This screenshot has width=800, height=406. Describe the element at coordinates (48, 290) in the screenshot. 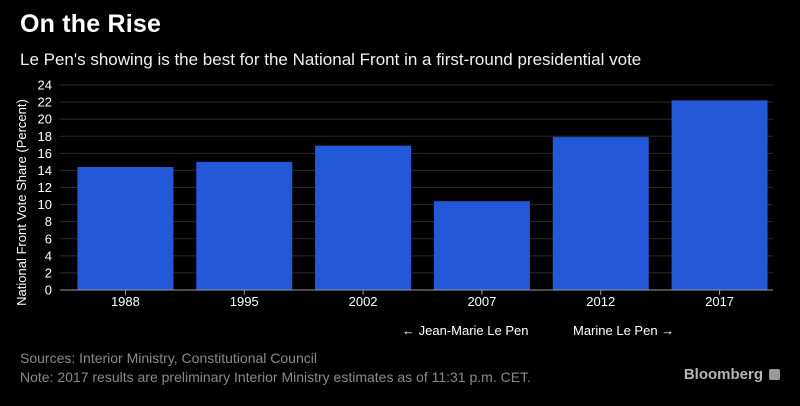

I see `y-tick-label: 0` at that location.